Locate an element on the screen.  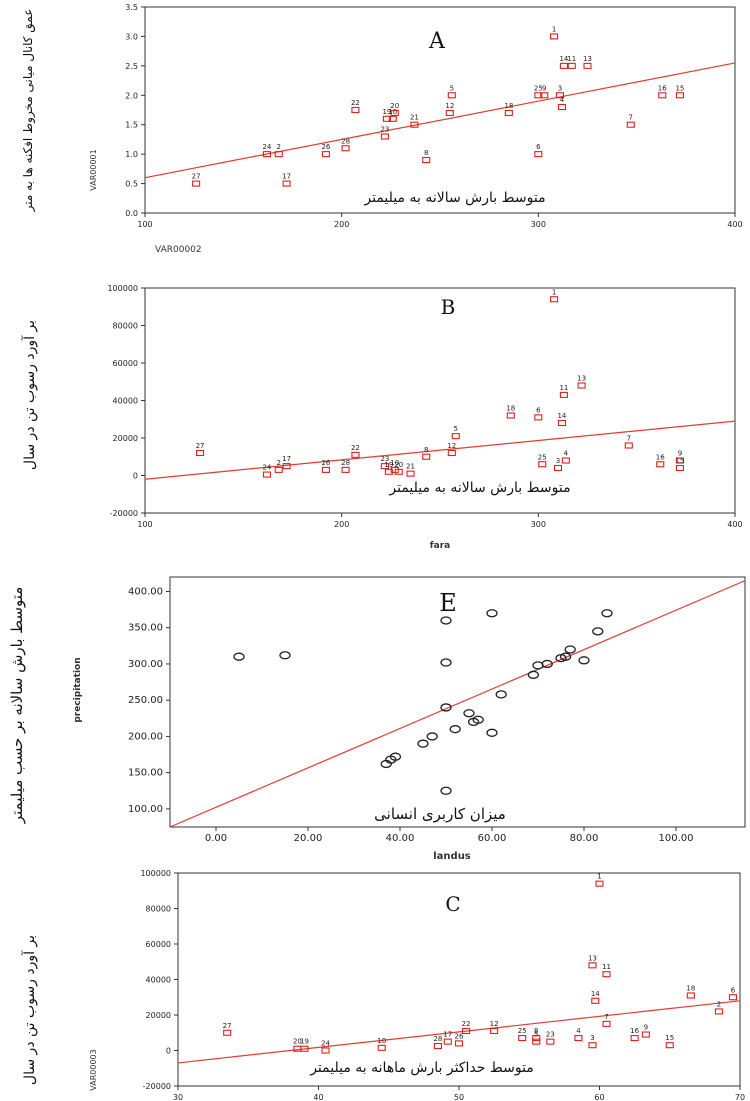
point-label: 5 is located at coordinates (455, 429).